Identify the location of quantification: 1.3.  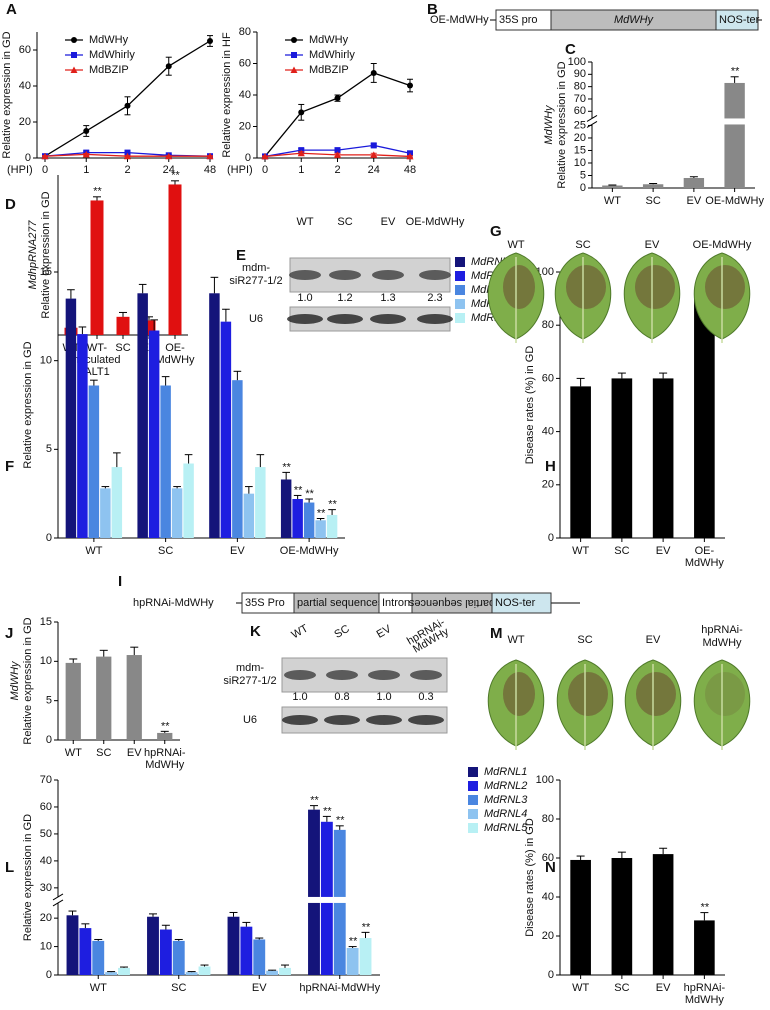
(387, 298).